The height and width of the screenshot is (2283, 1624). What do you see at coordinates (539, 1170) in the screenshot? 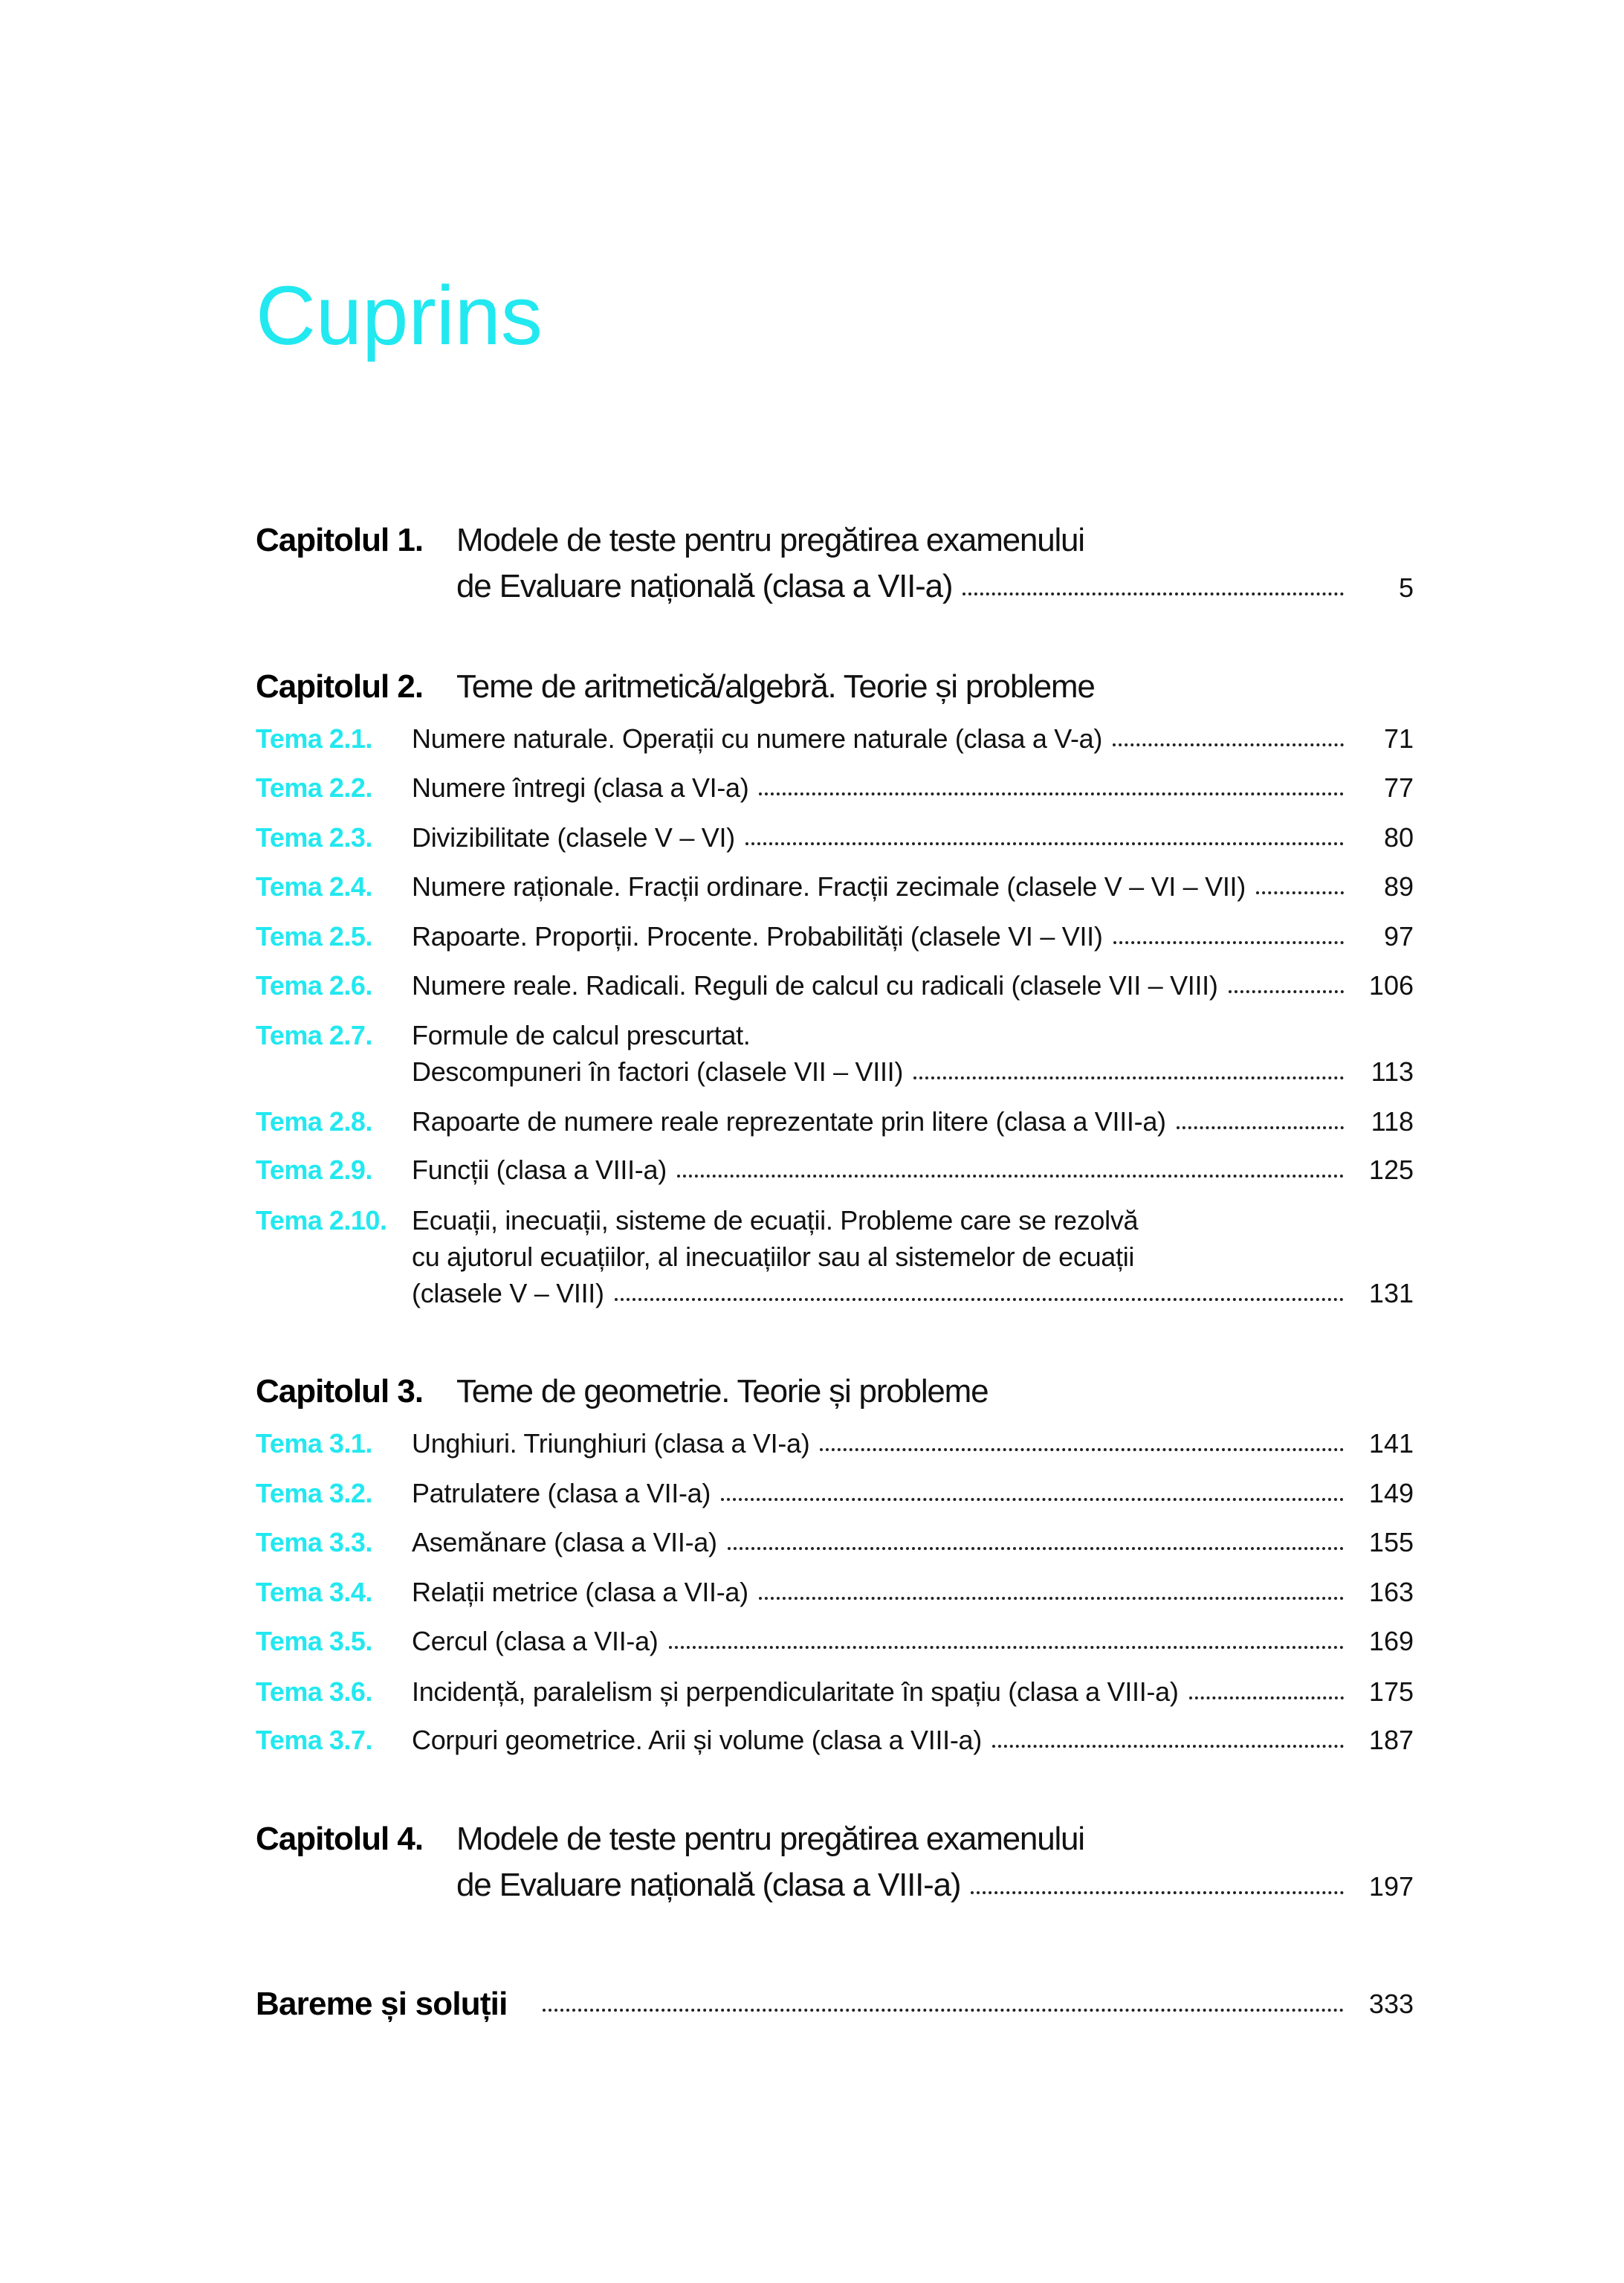
I see `topic-title: Funcții (clasa a VIII-a)` at bounding box center [539, 1170].